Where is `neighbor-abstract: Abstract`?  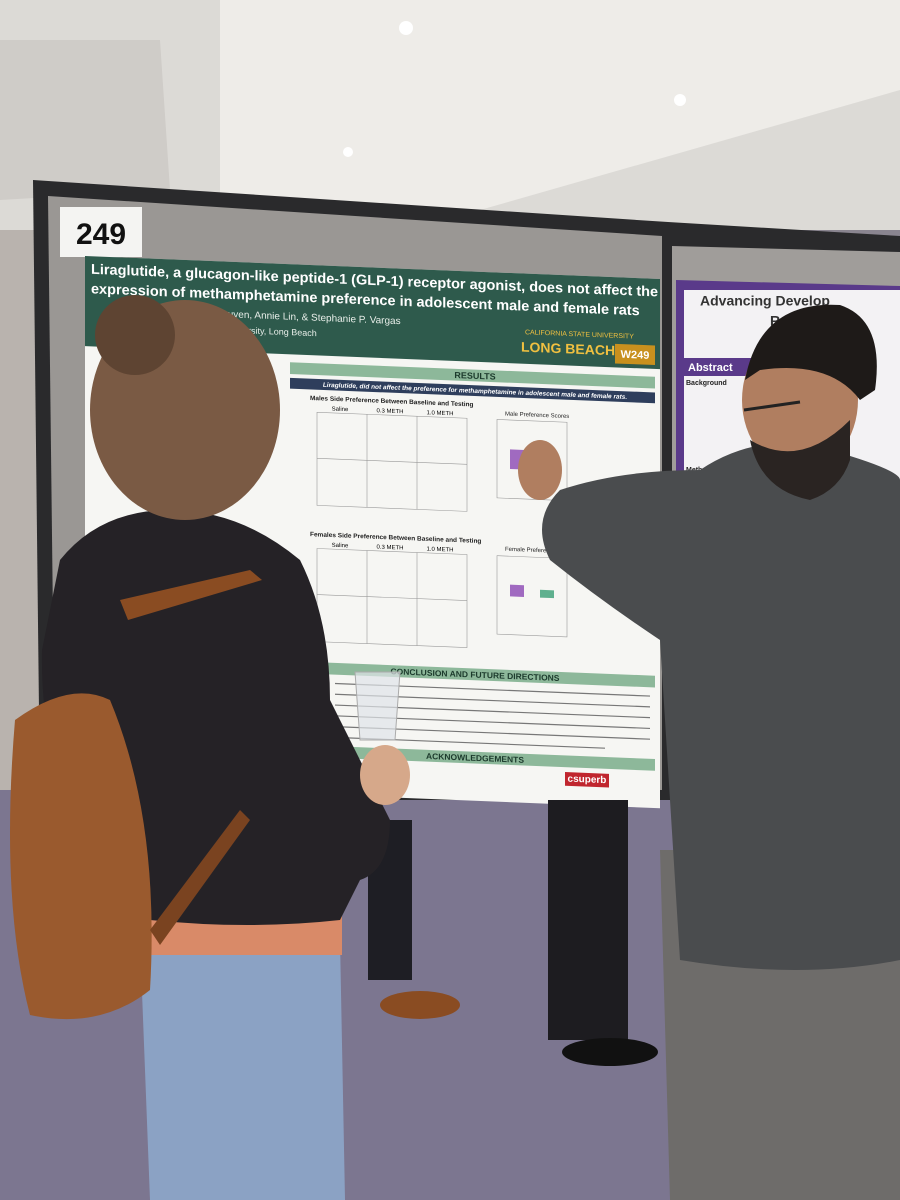
neighbor-abstract: Abstract is located at coordinates (710, 368).